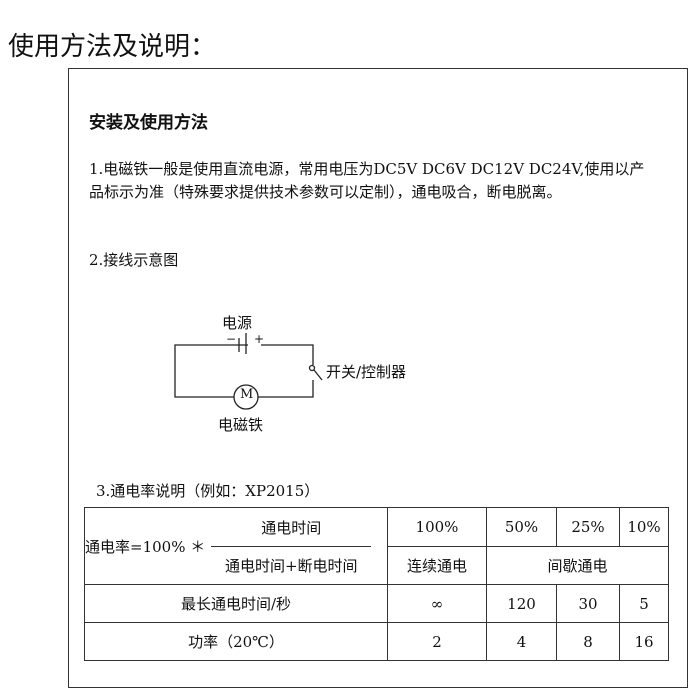 This screenshot has height=700, width=700. What do you see at coordinates (134, 260) in the screenshot?
I see `paragraph-wiring: 2.接线示意图` at bounding box center [134, 260].